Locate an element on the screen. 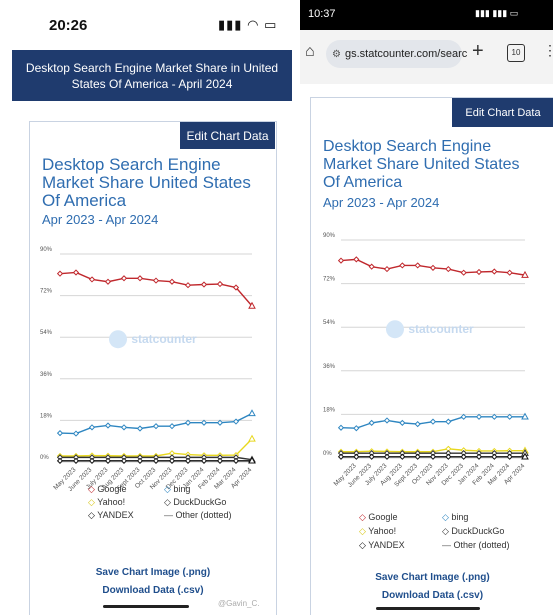  watermark-credit: @Gavin_C. is located at coordinates (239, 603).